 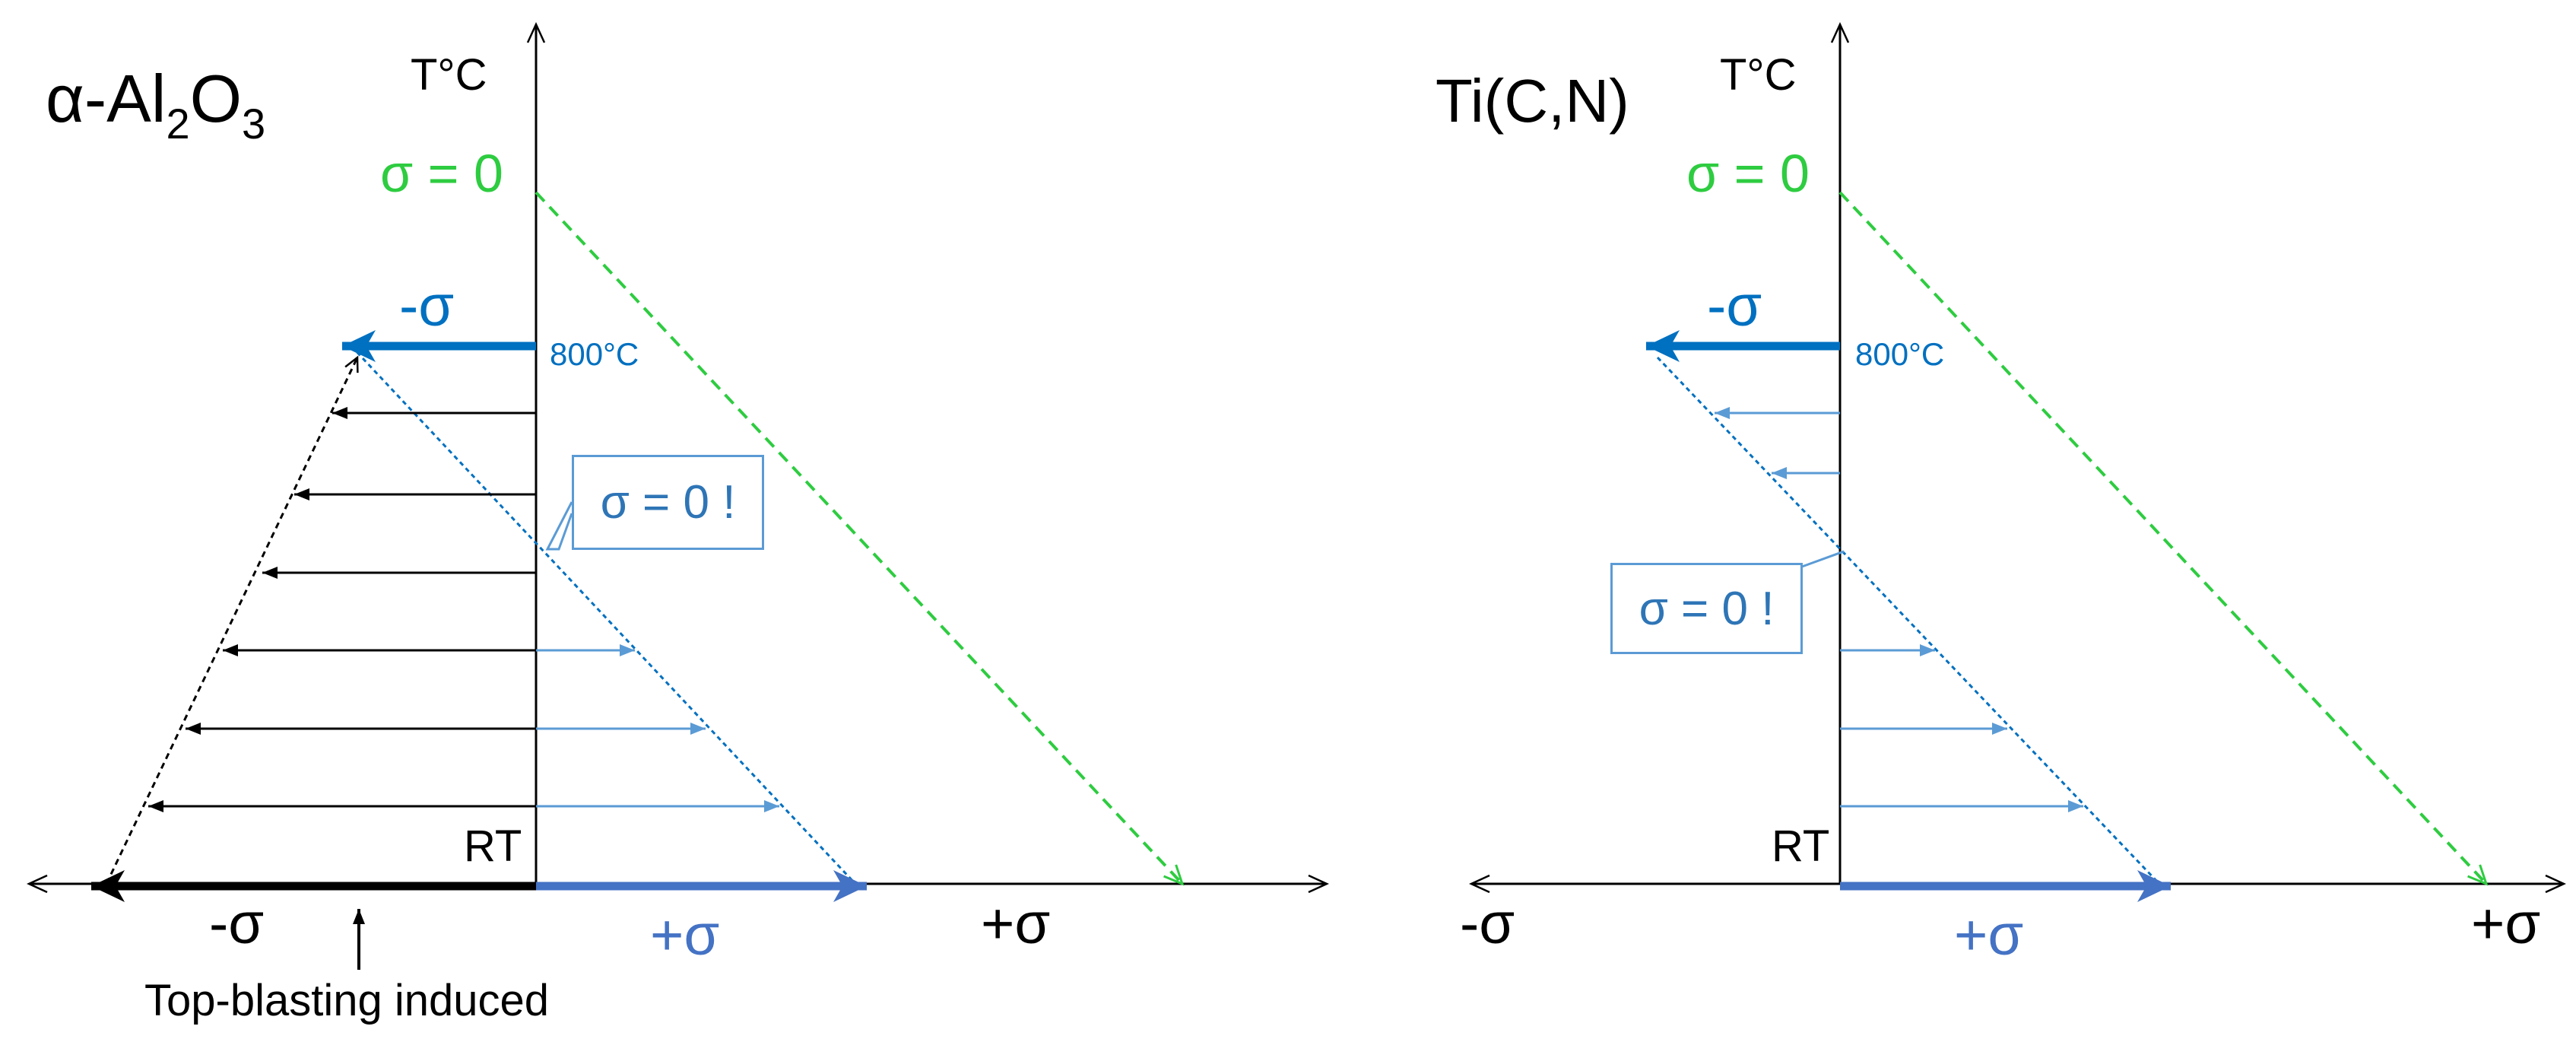 I want to click on right-neg-sigma-top-label: -σ, so click(x=1735, y=306).